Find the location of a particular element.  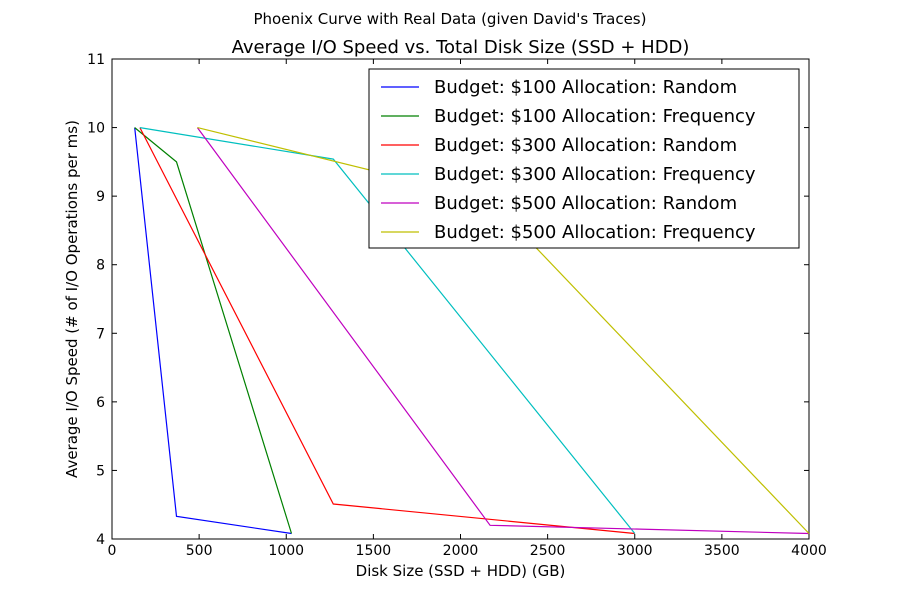

y-tick-label: 11 is located at coordinates (96, 60).